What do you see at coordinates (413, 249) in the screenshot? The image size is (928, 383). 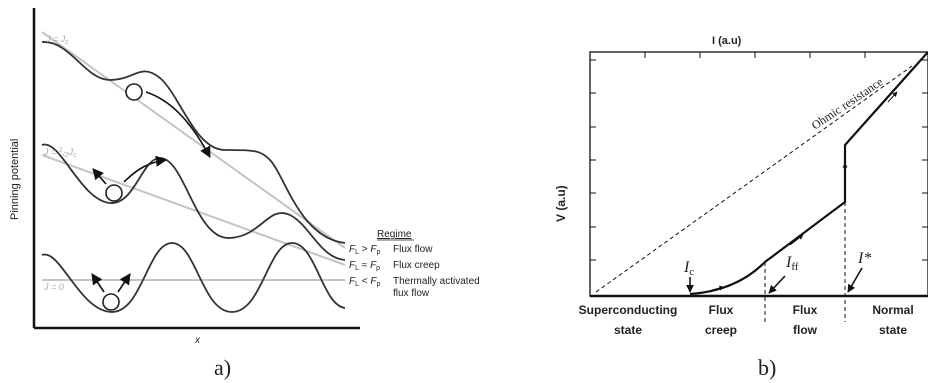 I see `svg-text: Flux flow` at bounding box center [413, 249].